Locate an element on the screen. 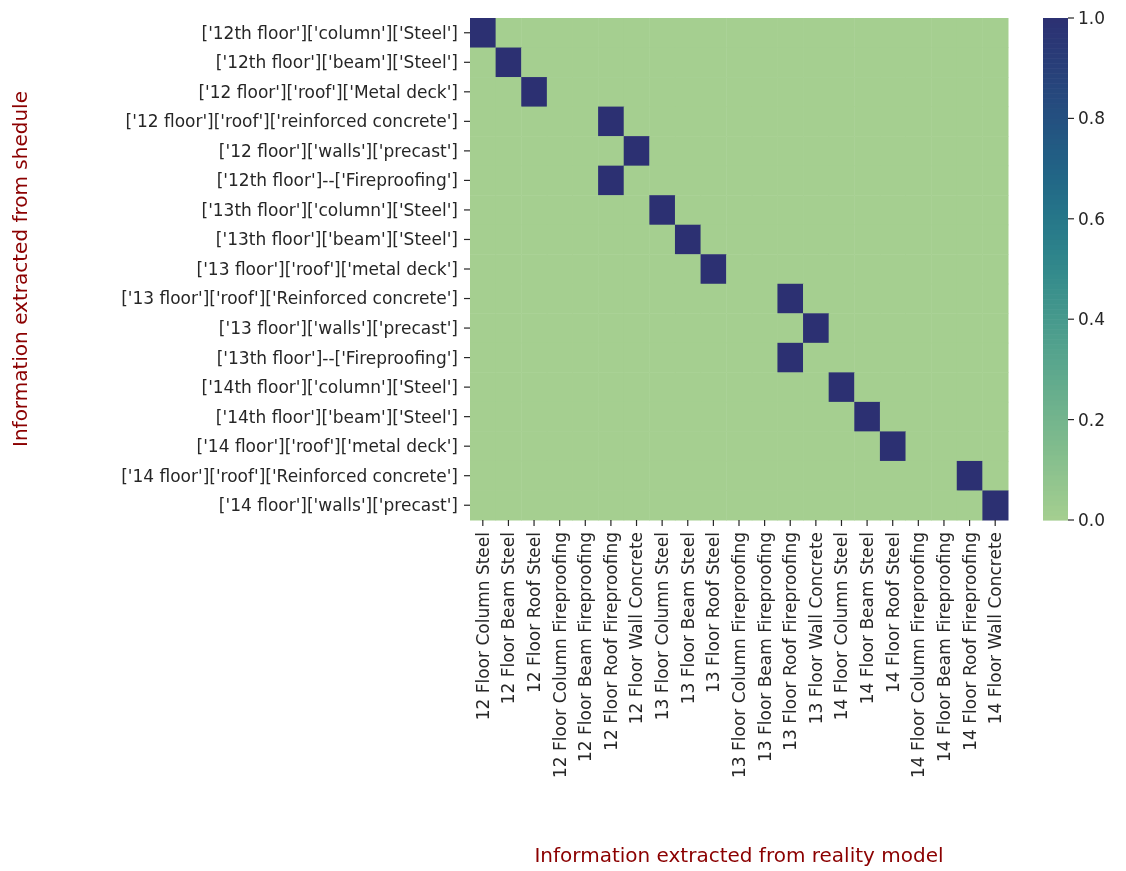 The width and height of the screenshot is (1126, 871). y-axis-title: Information extracted from shedule is located at coordinates (20, 269).